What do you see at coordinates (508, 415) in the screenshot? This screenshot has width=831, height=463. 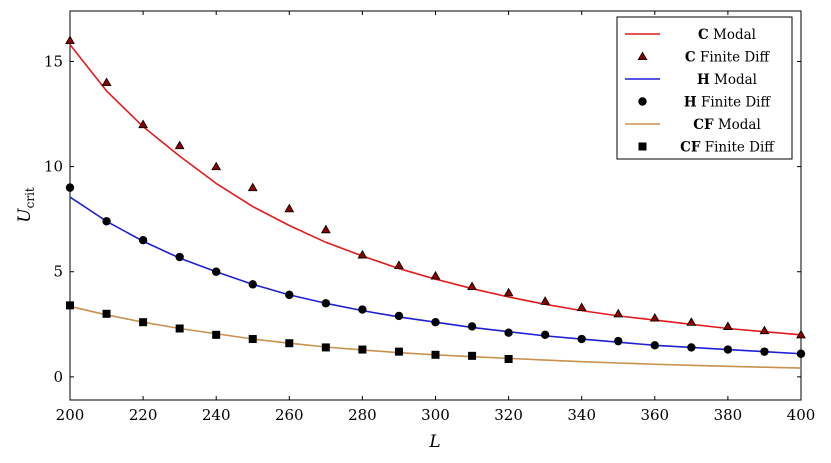 I see `x-tick-label: 320` at bounding box center [508, 415].